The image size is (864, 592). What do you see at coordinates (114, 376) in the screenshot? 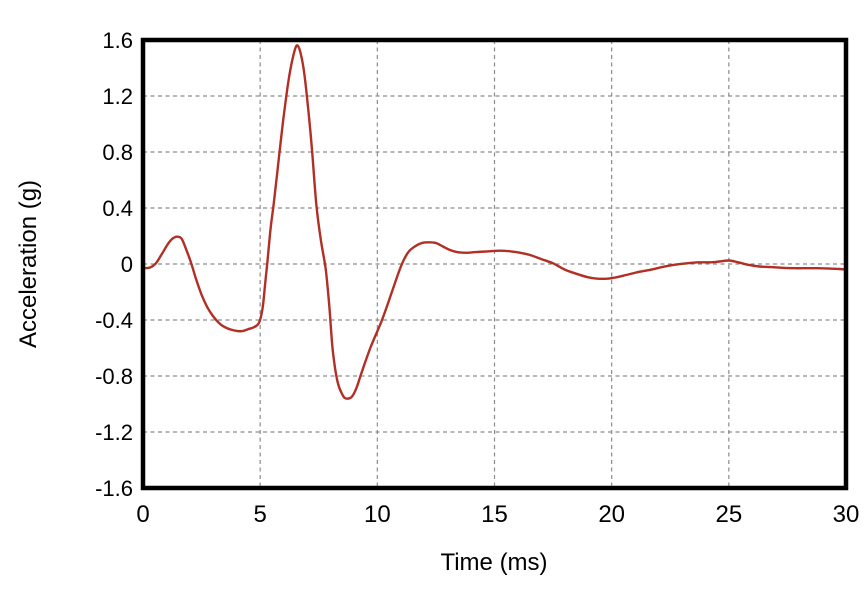
I see `y-tick-label--0.8: -0.8` at bounding box center [114, 376].